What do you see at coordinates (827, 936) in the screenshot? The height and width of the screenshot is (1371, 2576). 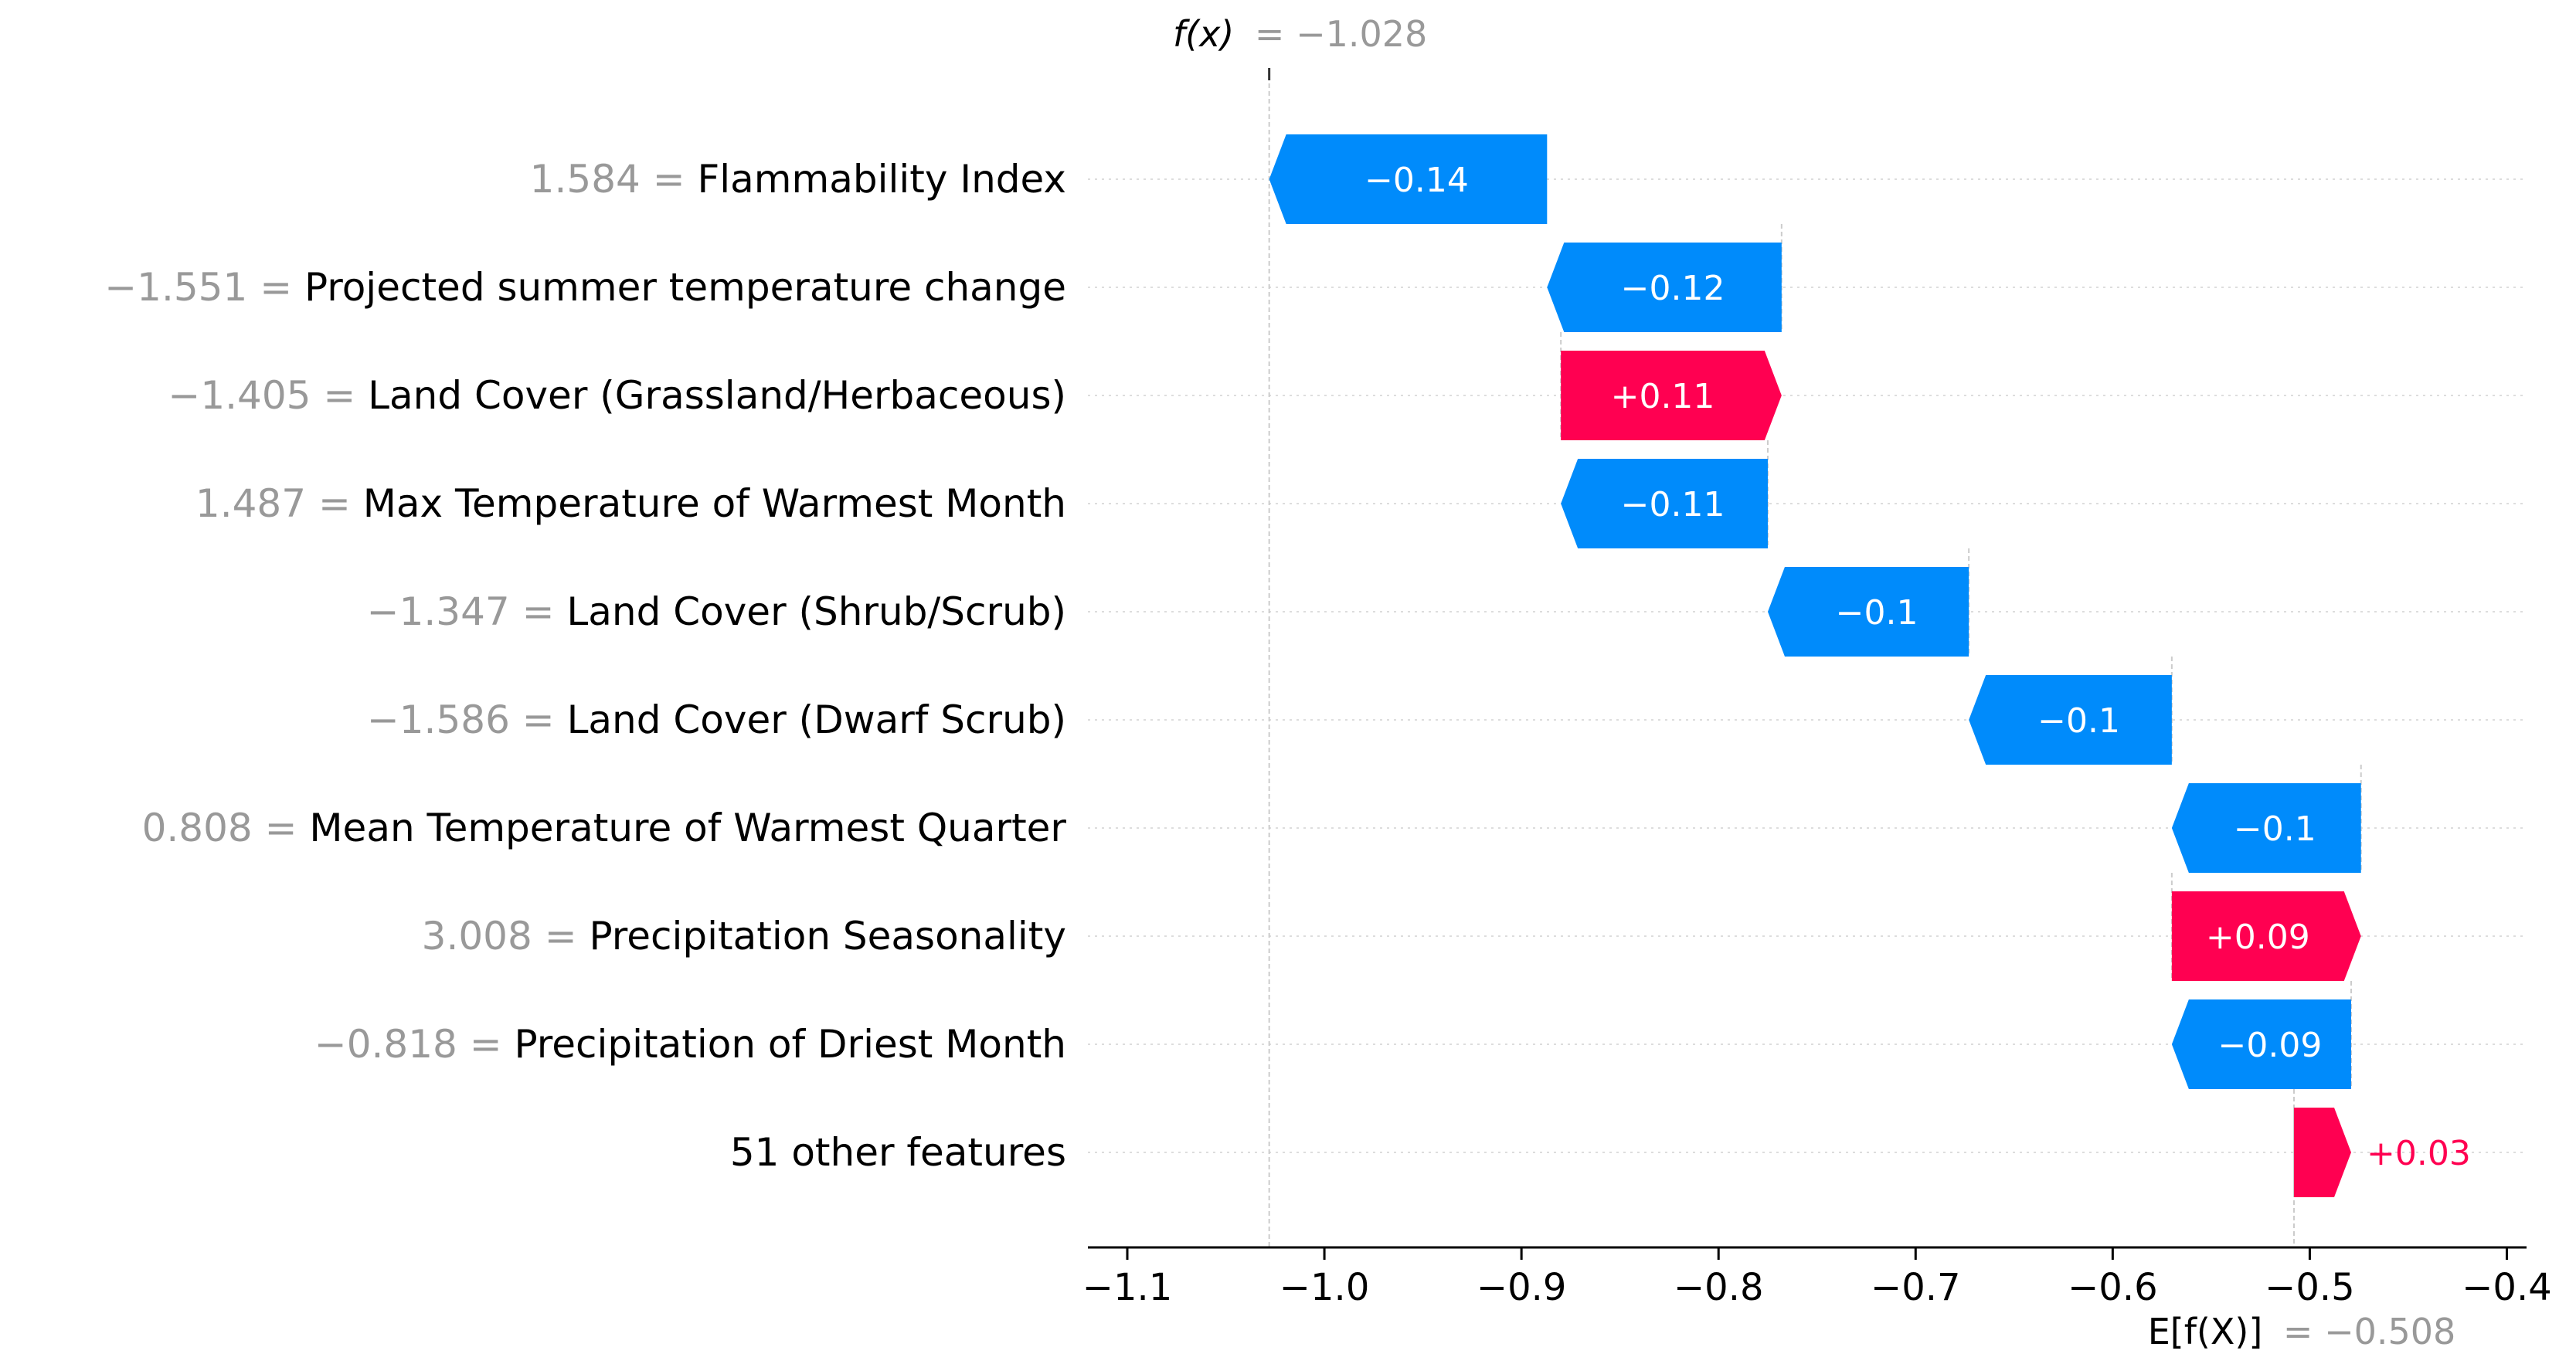 I see `feature-name: Precipitation Seasonality` at bounding box center [827, 936].